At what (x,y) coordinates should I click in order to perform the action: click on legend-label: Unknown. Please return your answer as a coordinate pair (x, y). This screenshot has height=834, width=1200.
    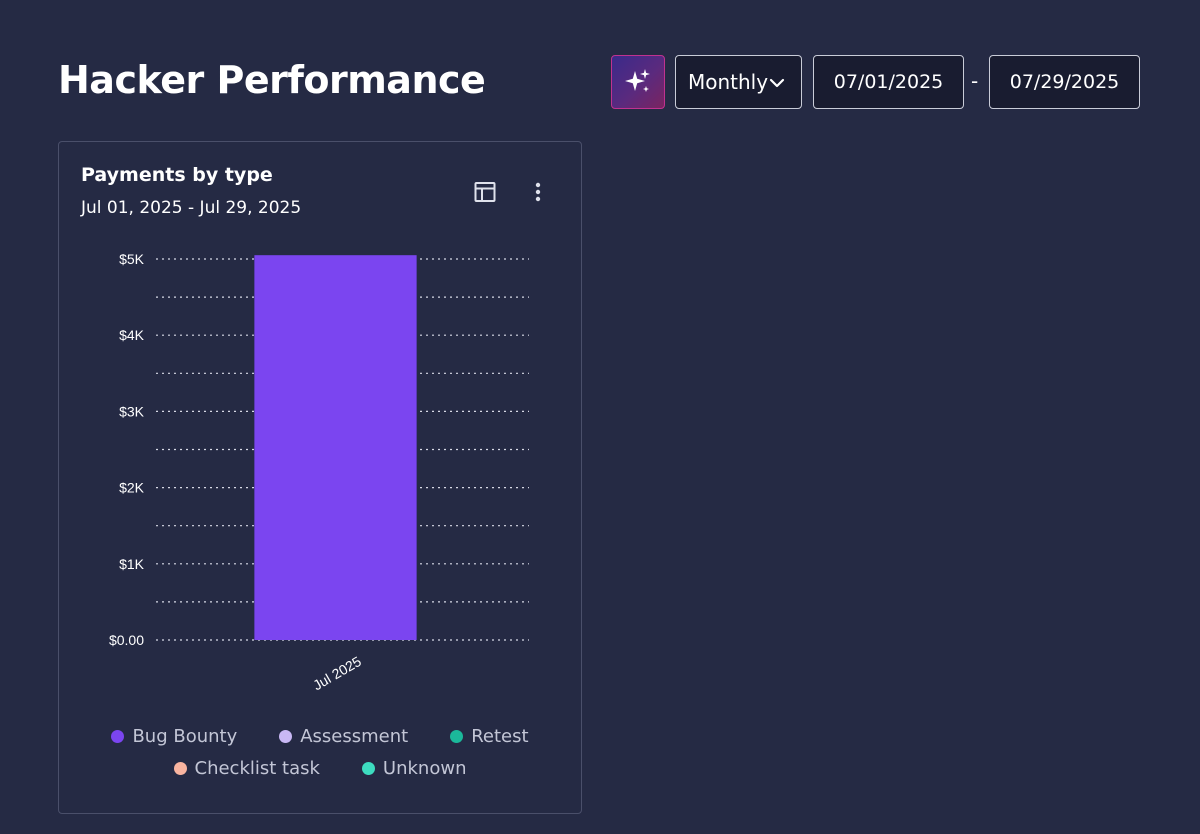
    Looking at the image, I should click on (424, 768).